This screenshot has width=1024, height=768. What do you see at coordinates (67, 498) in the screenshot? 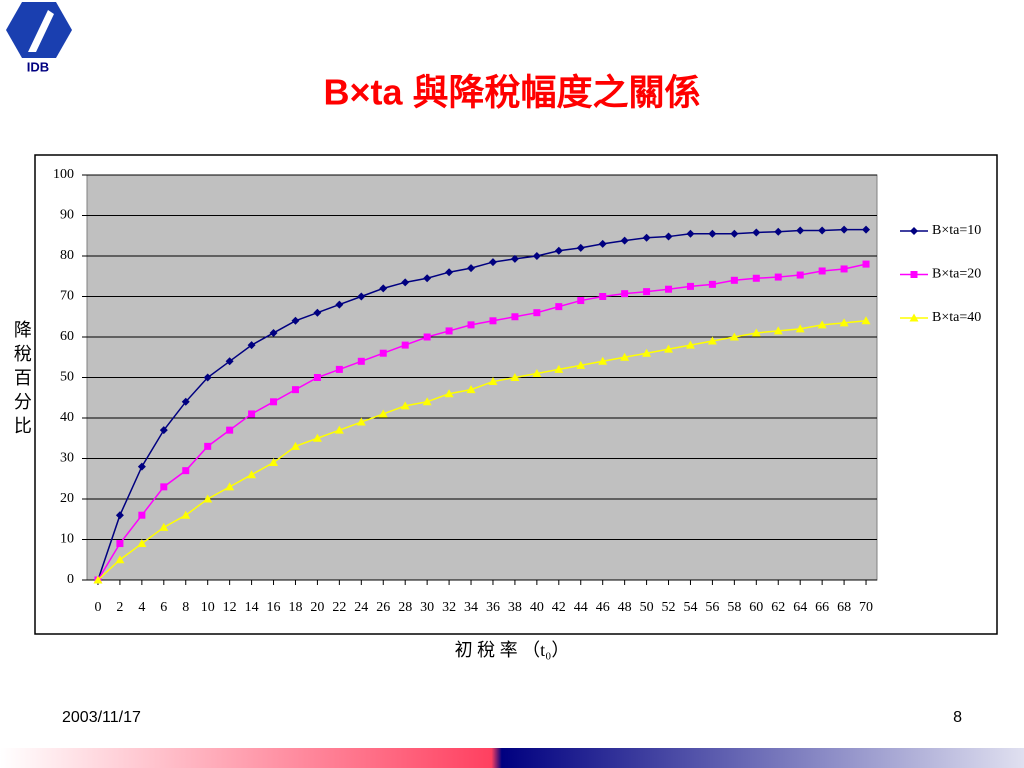
I see `y-tick-label: 20` at bounding box center [67, 498].